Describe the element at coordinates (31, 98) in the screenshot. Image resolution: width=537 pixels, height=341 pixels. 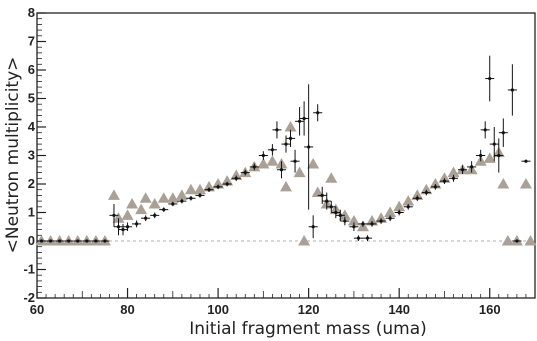
I see `y-tick-label: 5` at that location.